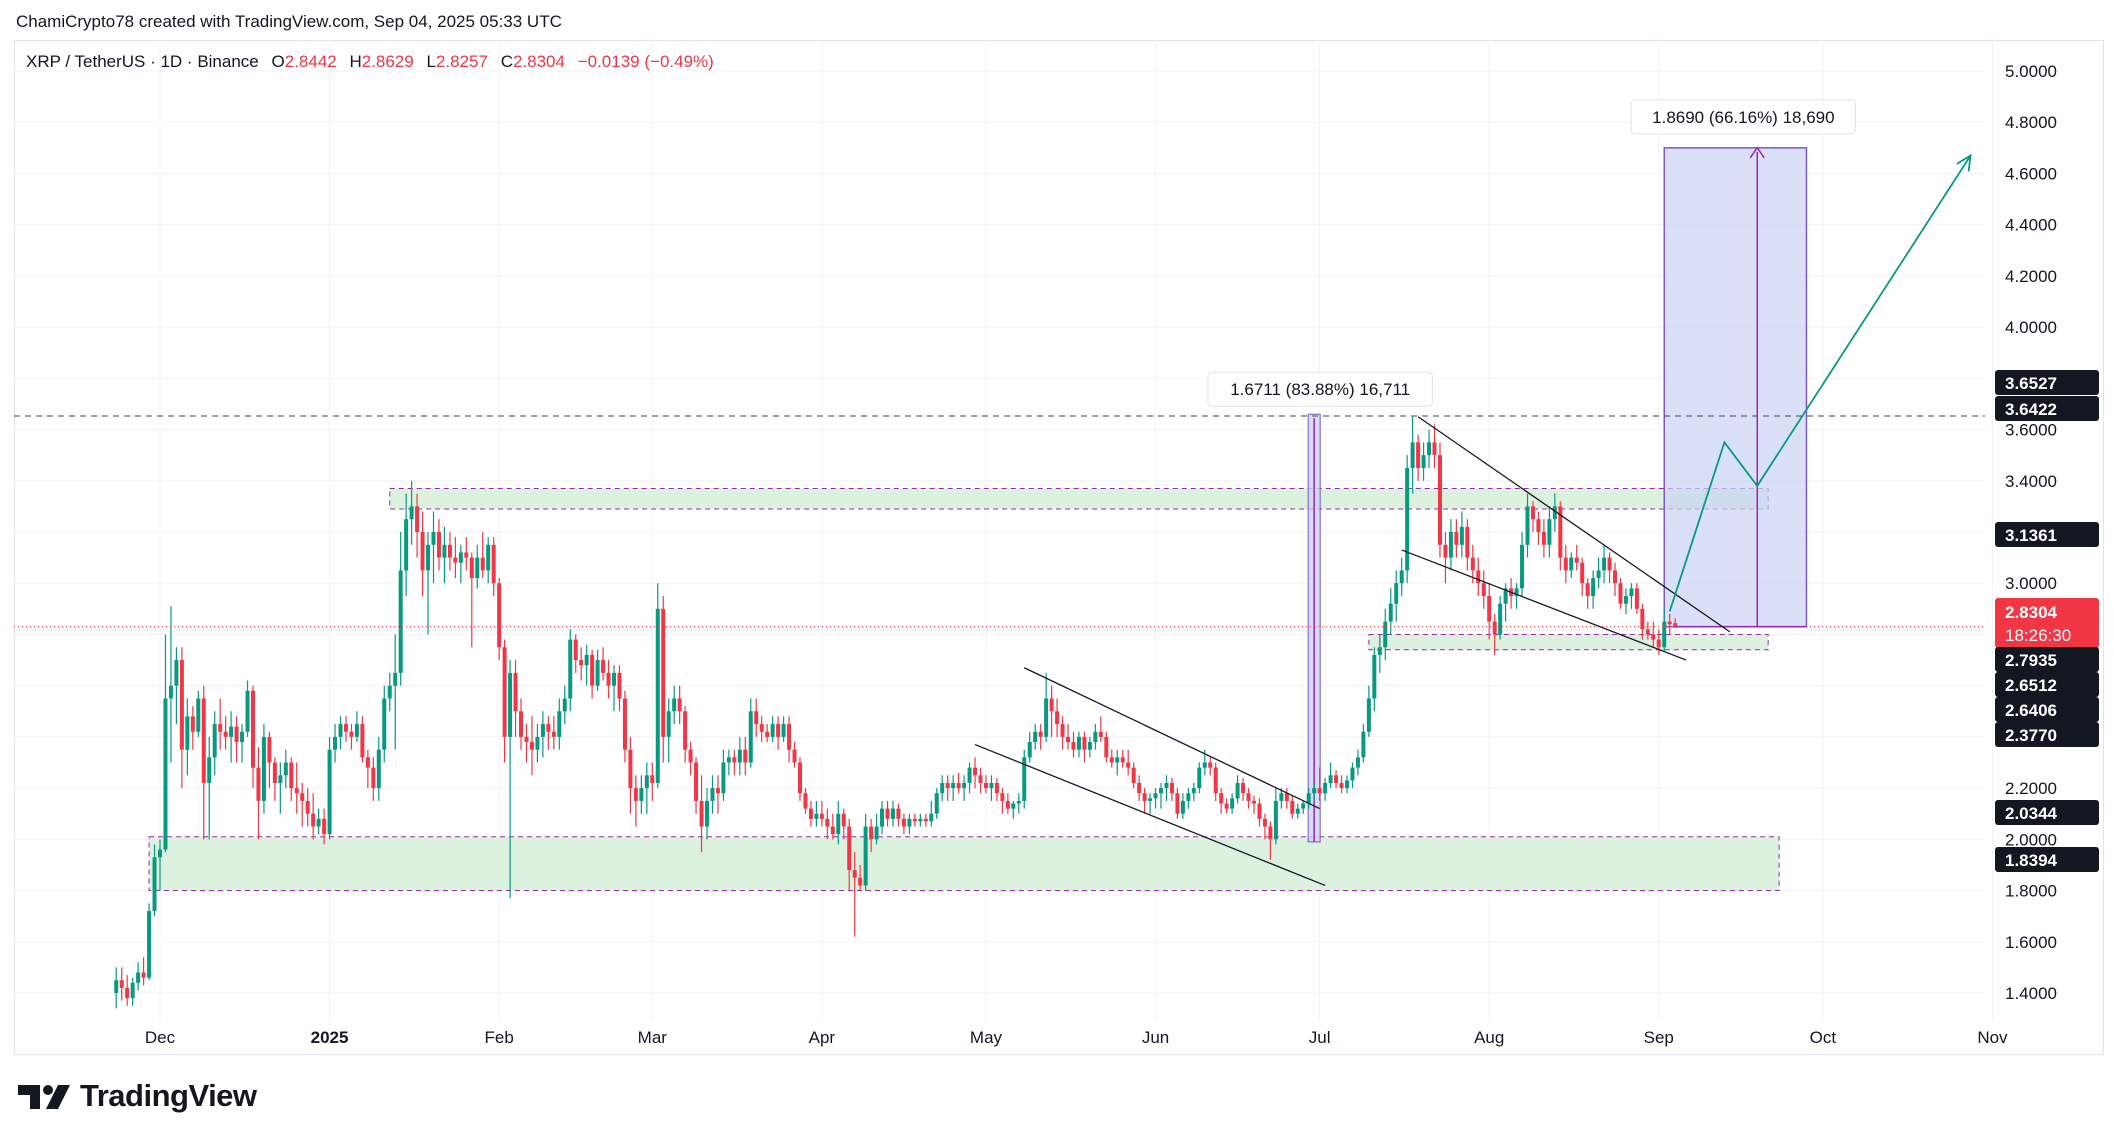  I want to click on price-tag-value: 1.8394, so click(2031, 860).